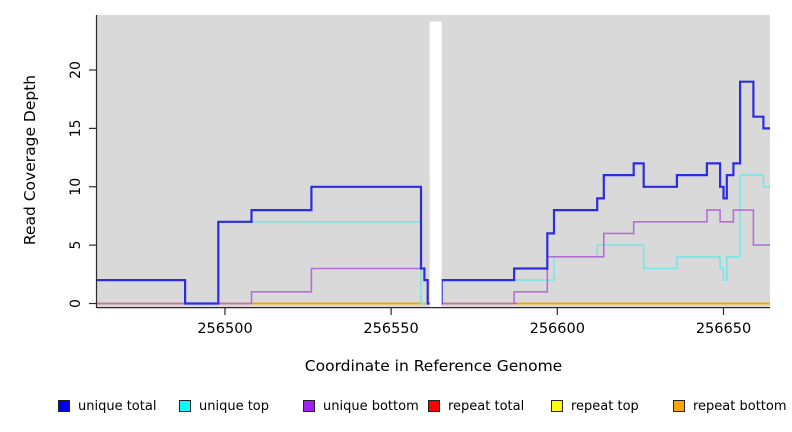 The image size is (792, 432). Describe the element at coordinates (30, 160) in the screenshot. I see `y-axis-title: Read Coverage Depth` at that location.